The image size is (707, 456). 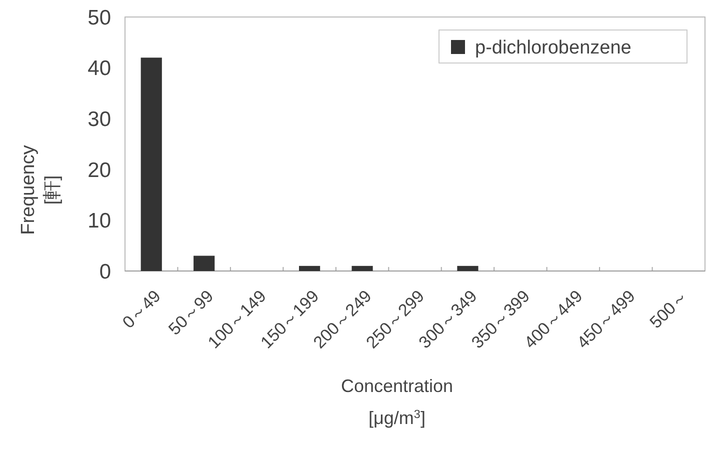 I want to click on y-tick-label: 40, so click(x=99, y=68).